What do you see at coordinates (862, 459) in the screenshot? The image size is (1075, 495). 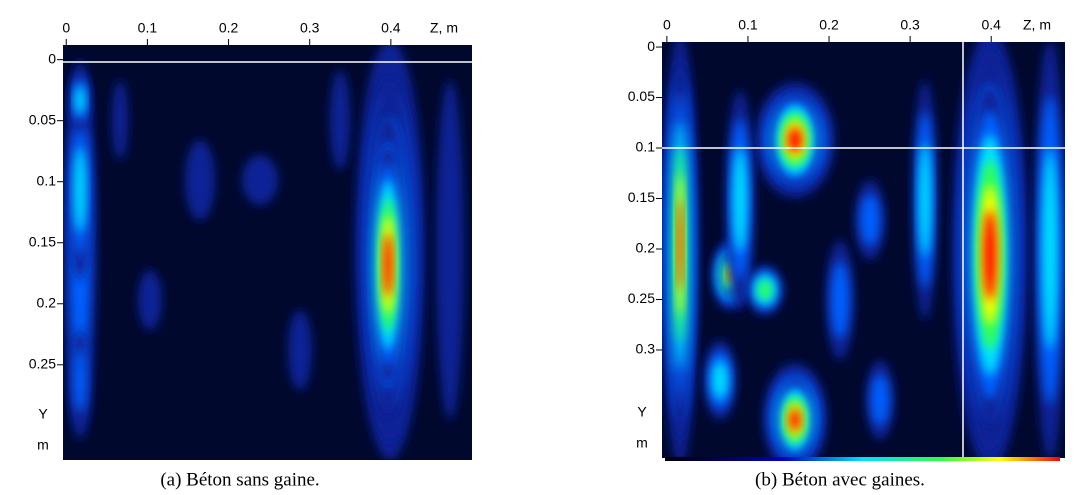 I see `color-bar` at bounding box center [862, 459].